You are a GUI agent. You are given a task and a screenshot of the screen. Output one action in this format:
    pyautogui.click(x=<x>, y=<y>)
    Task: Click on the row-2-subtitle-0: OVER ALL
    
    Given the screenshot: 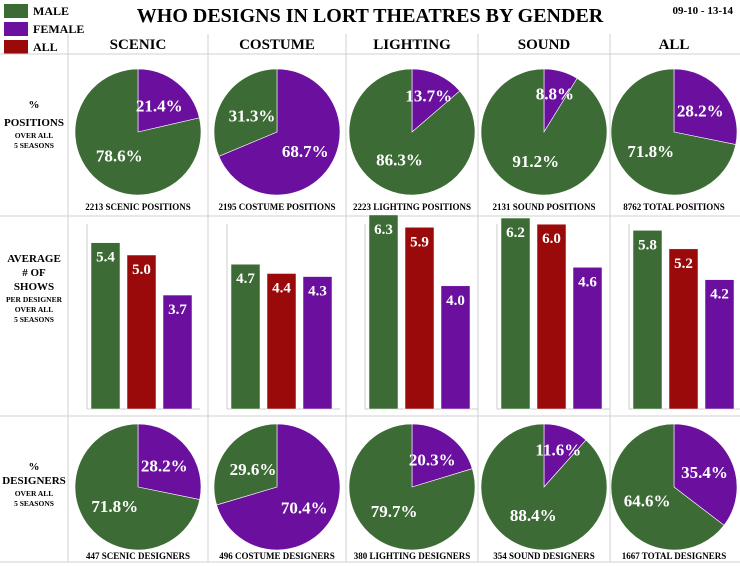 What is the action you would take?
    pyautogui.click(x=34, y=493)
    